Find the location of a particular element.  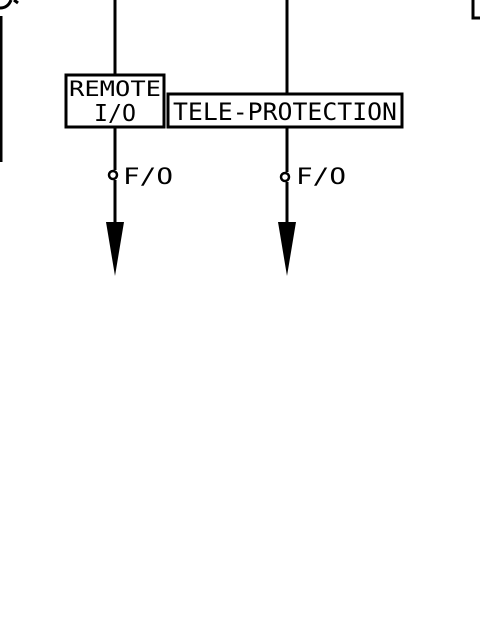

teleprotection-box-border is located at coordinates (285, 110).